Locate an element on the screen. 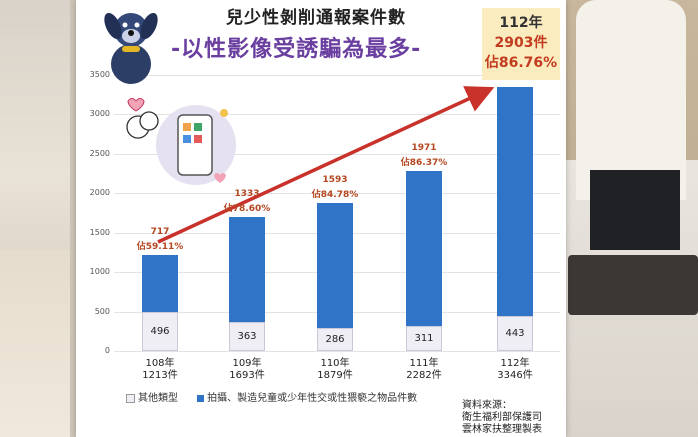 The image size is (698, 437). bar-value-label: 1971 is located at coordinates (424, 148).